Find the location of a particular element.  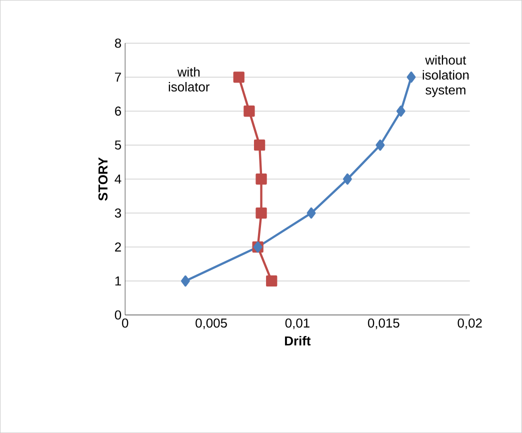

x-tick-label: 0,02 is located at coordinates (470, 324).